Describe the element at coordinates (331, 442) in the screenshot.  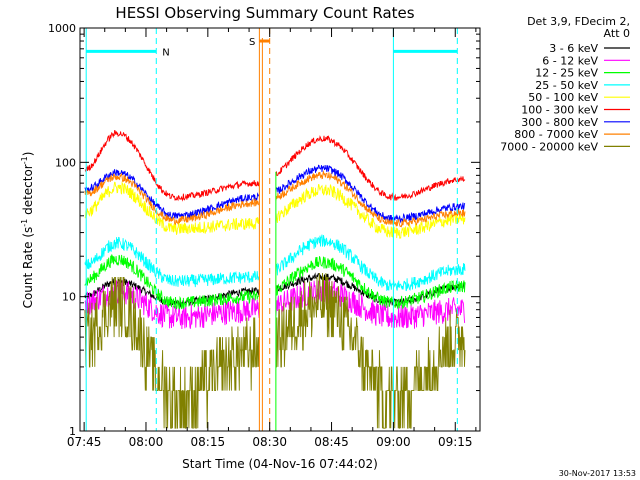
I see `x-tick-label-4: 08:45` at that location.